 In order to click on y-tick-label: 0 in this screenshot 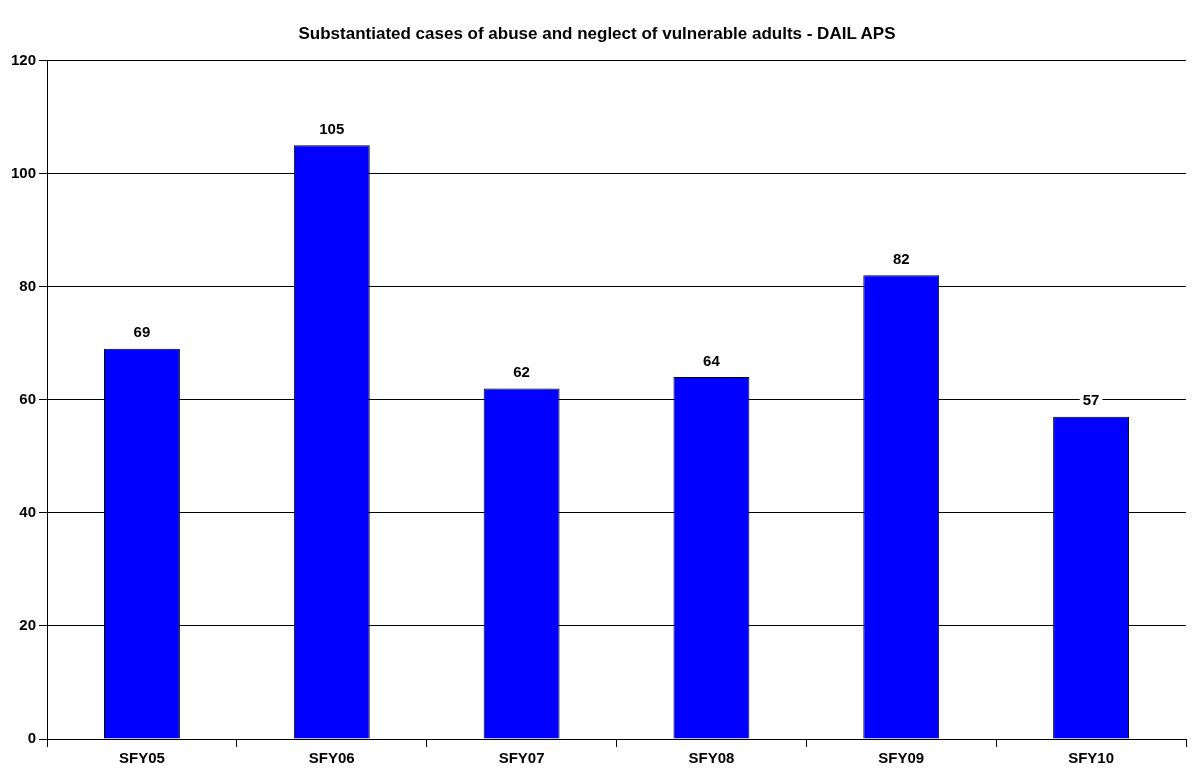, I will do `click(32, 738)`.